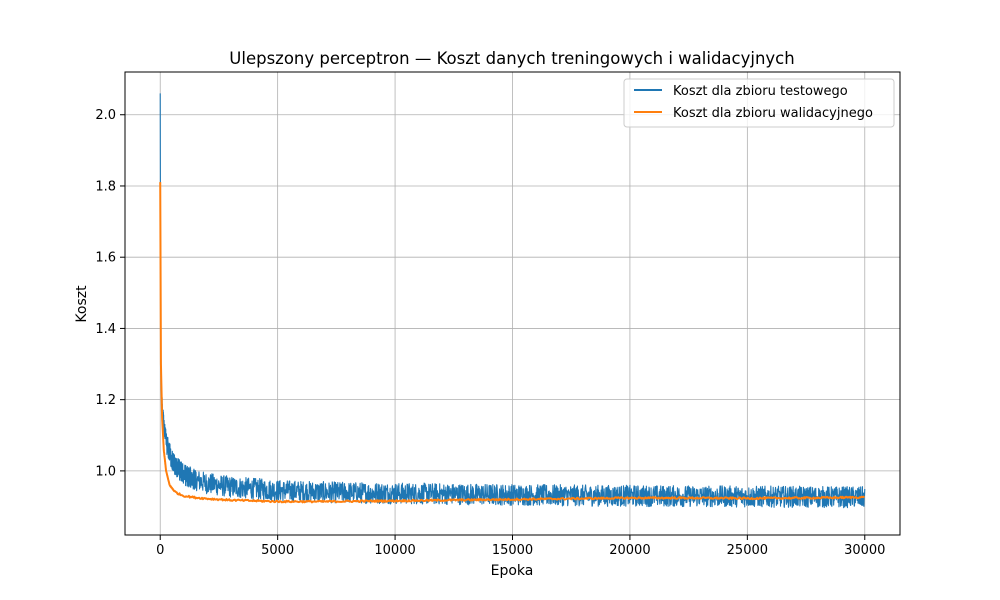 Image resolution: width=1000 pixels, height=600 pixels. I want to click on x-axis-label: Epoka, so click(512, 571).